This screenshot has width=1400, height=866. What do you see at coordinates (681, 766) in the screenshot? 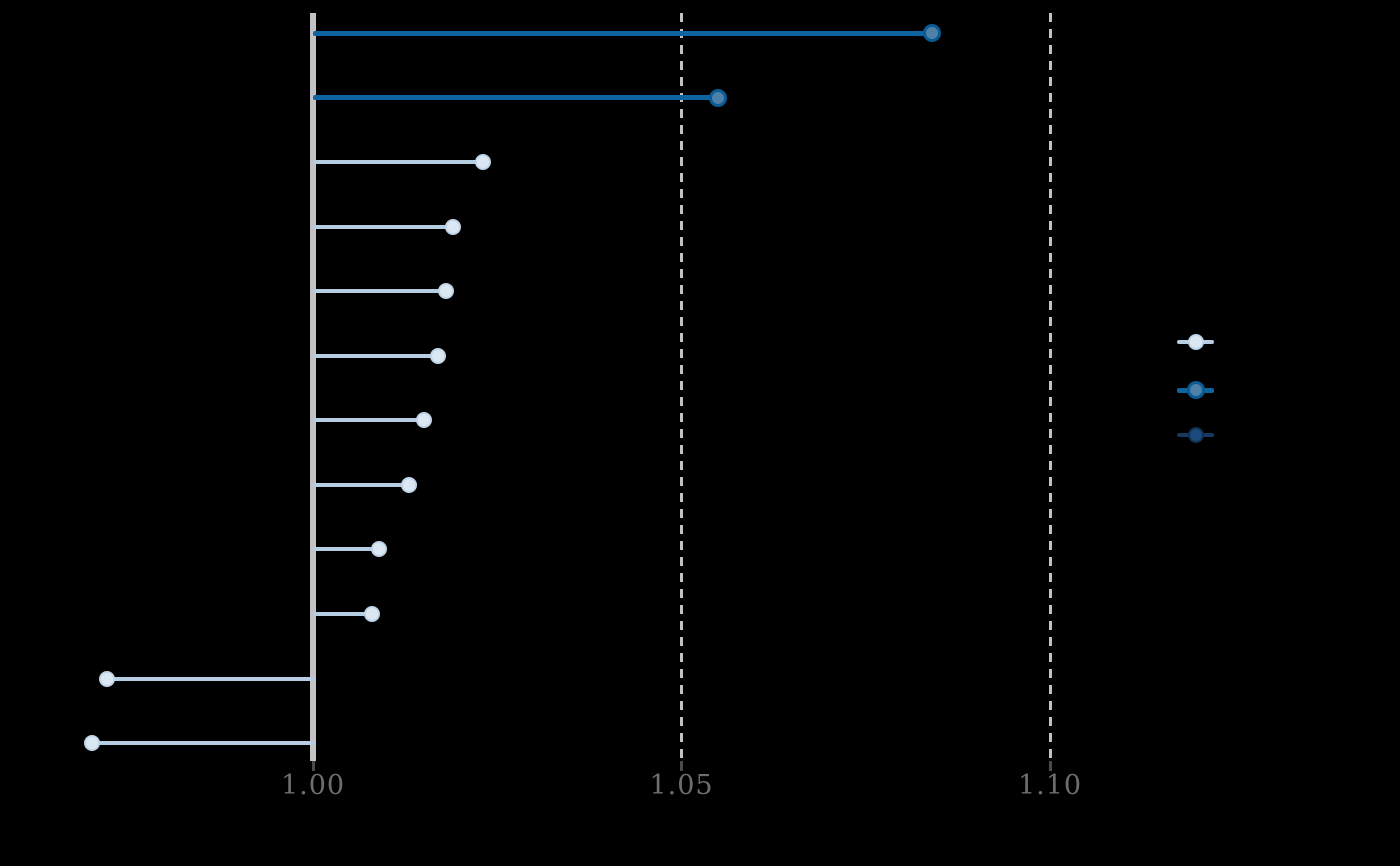
I see `axis-tick-1.05` at bounding box center [681, 766].